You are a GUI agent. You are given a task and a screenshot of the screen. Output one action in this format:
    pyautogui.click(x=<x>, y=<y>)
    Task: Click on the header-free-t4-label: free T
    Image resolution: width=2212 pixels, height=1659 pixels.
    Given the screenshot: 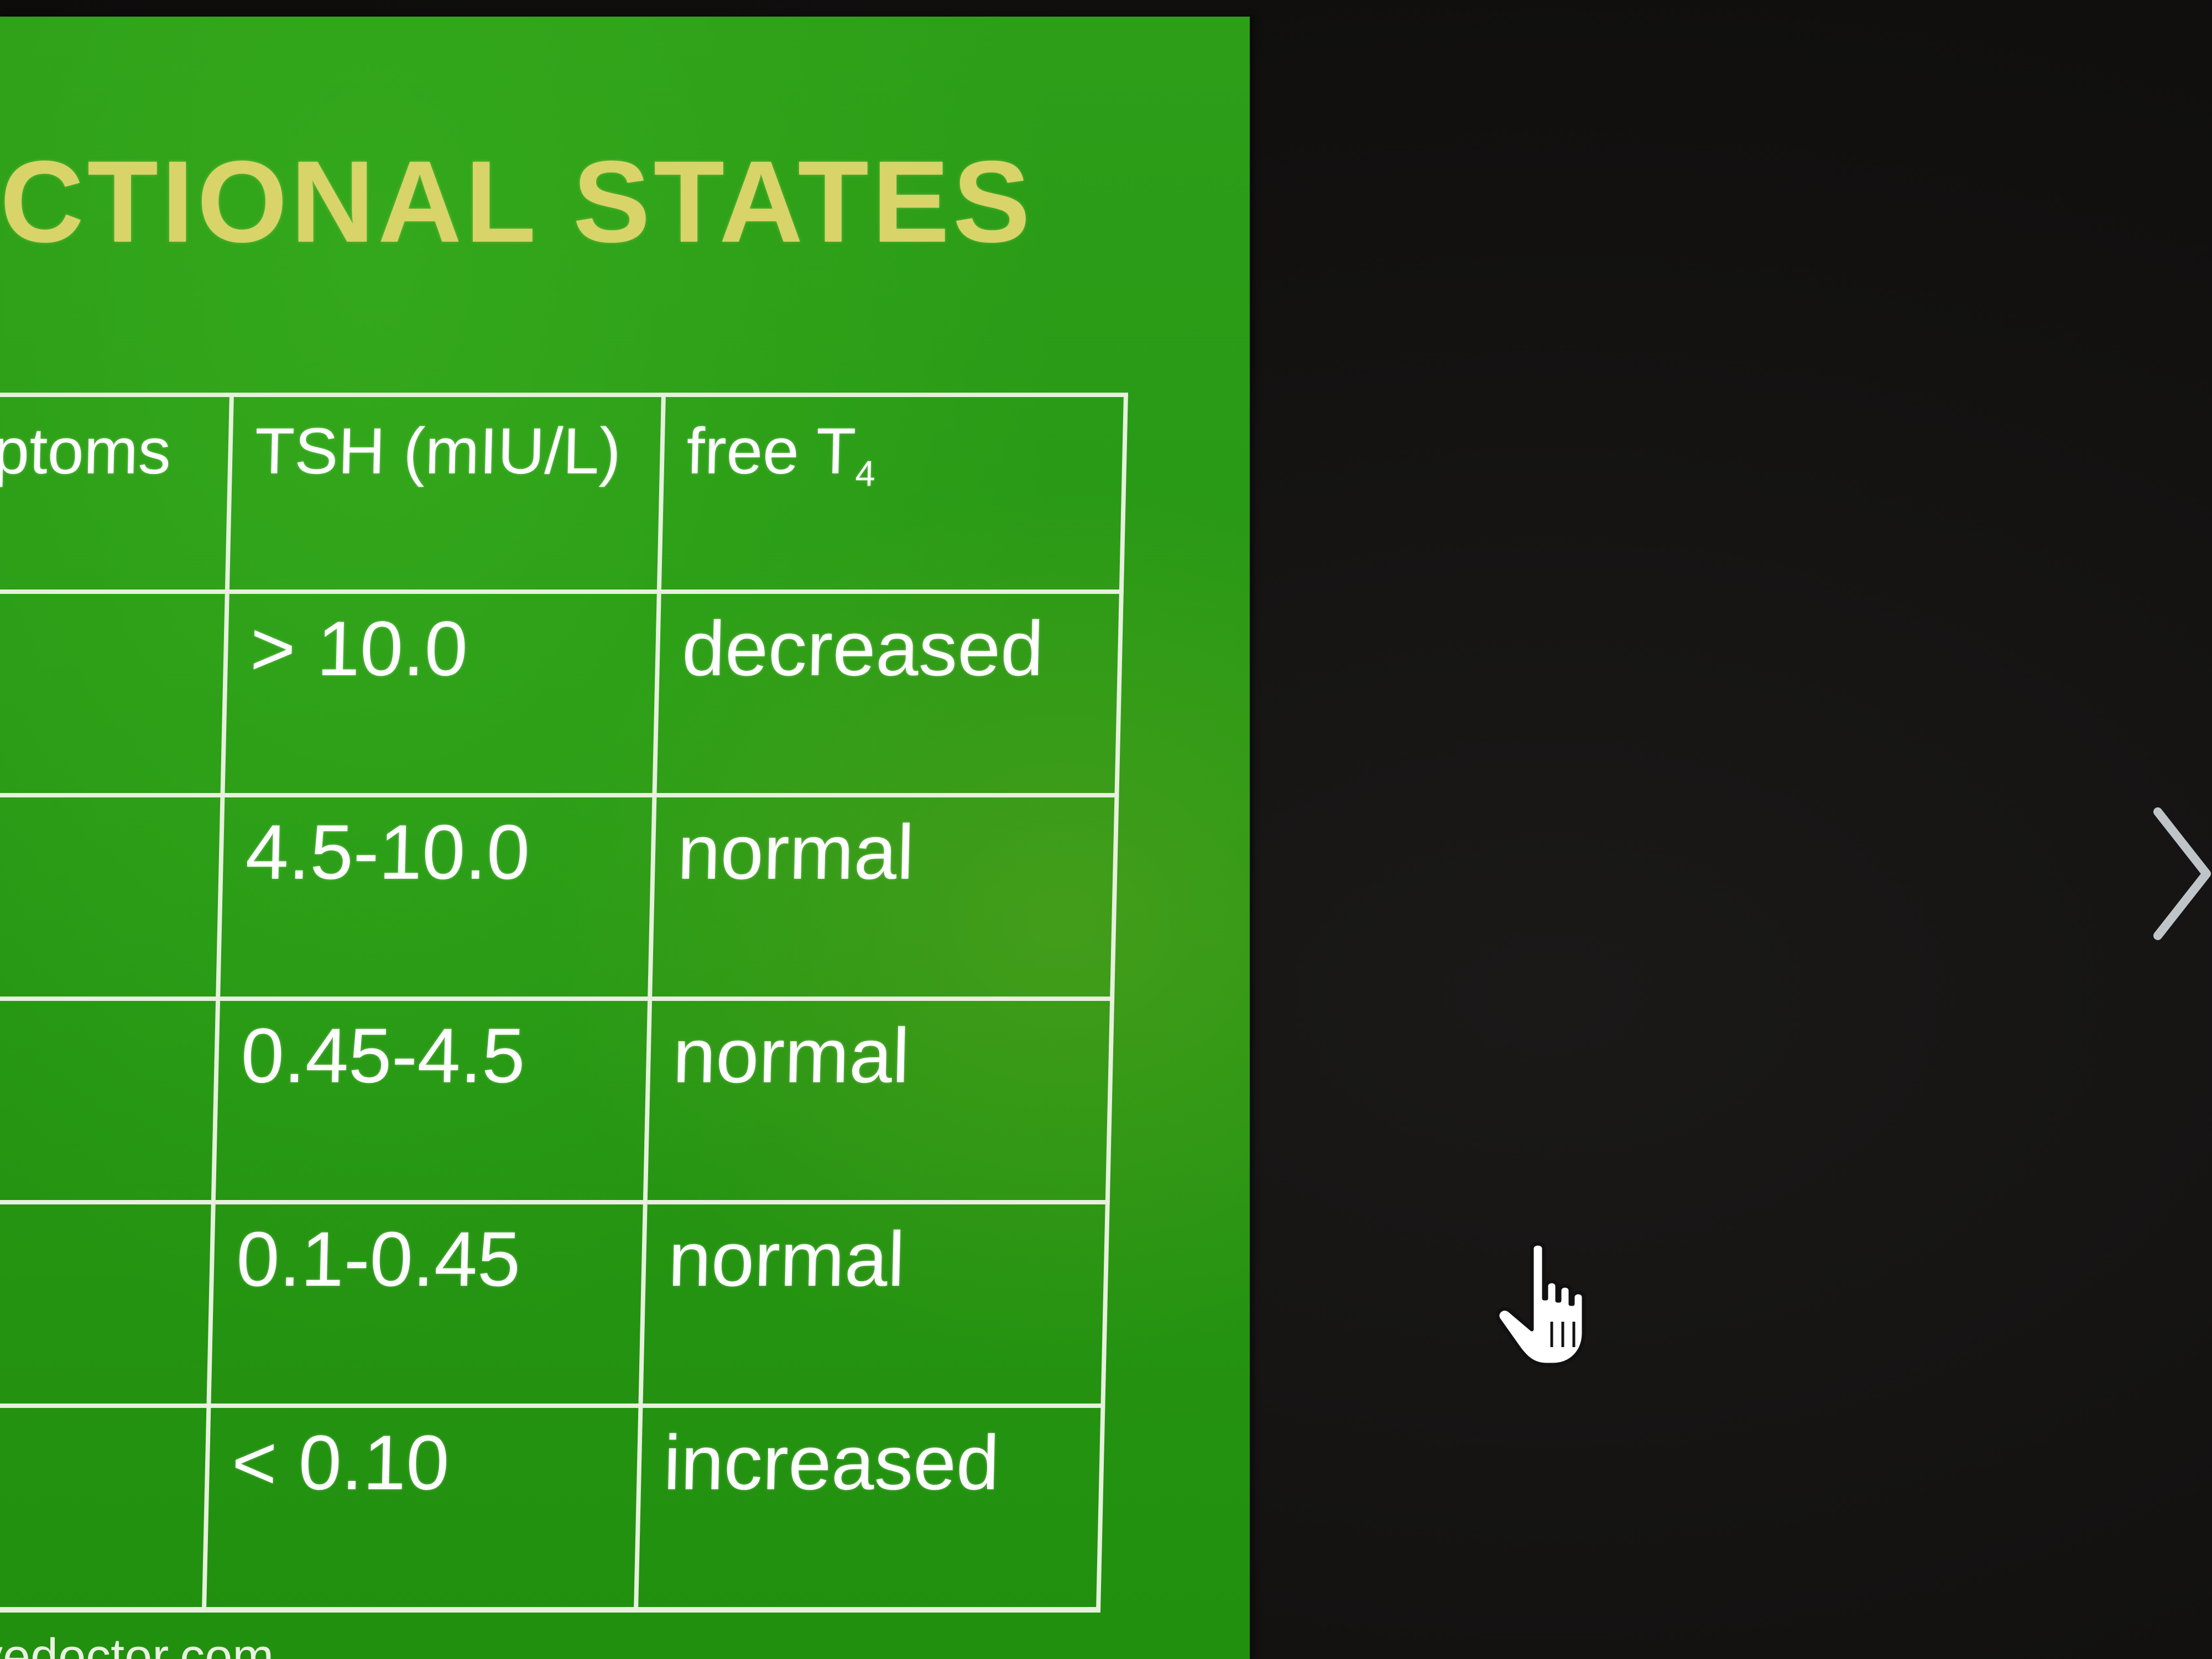 What is the action you would take?
    pyautogui.click(x=772, y=452)
    